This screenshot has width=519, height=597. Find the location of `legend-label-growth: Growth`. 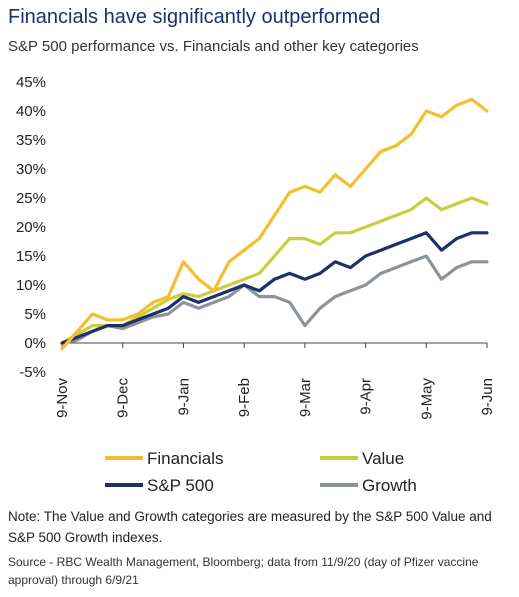

legend-label-growth: Growth is located at coordinates (389, 485).